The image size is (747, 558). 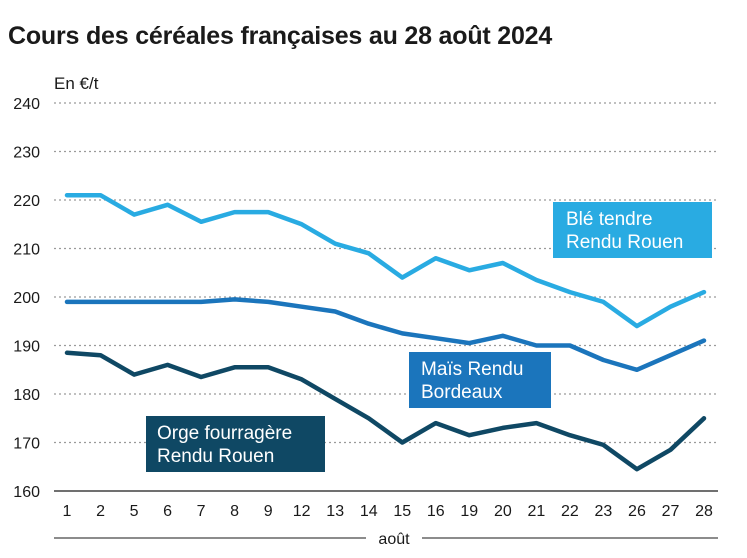 I want to click on x-tick-label: 21, so click(x=536, y=511).